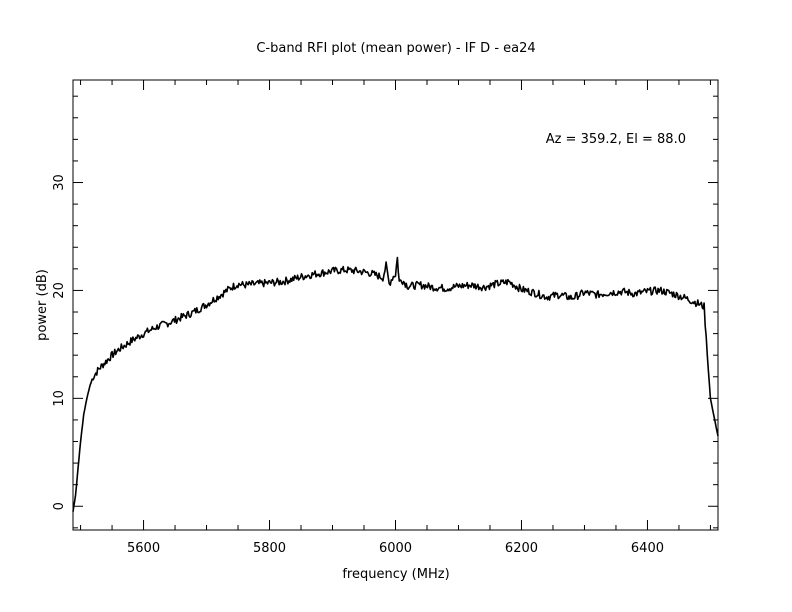  What do you see at coordinates (395, 548) in the screenshot?
I see `x-tick-label: 6000` at bounding box center [395, 548].